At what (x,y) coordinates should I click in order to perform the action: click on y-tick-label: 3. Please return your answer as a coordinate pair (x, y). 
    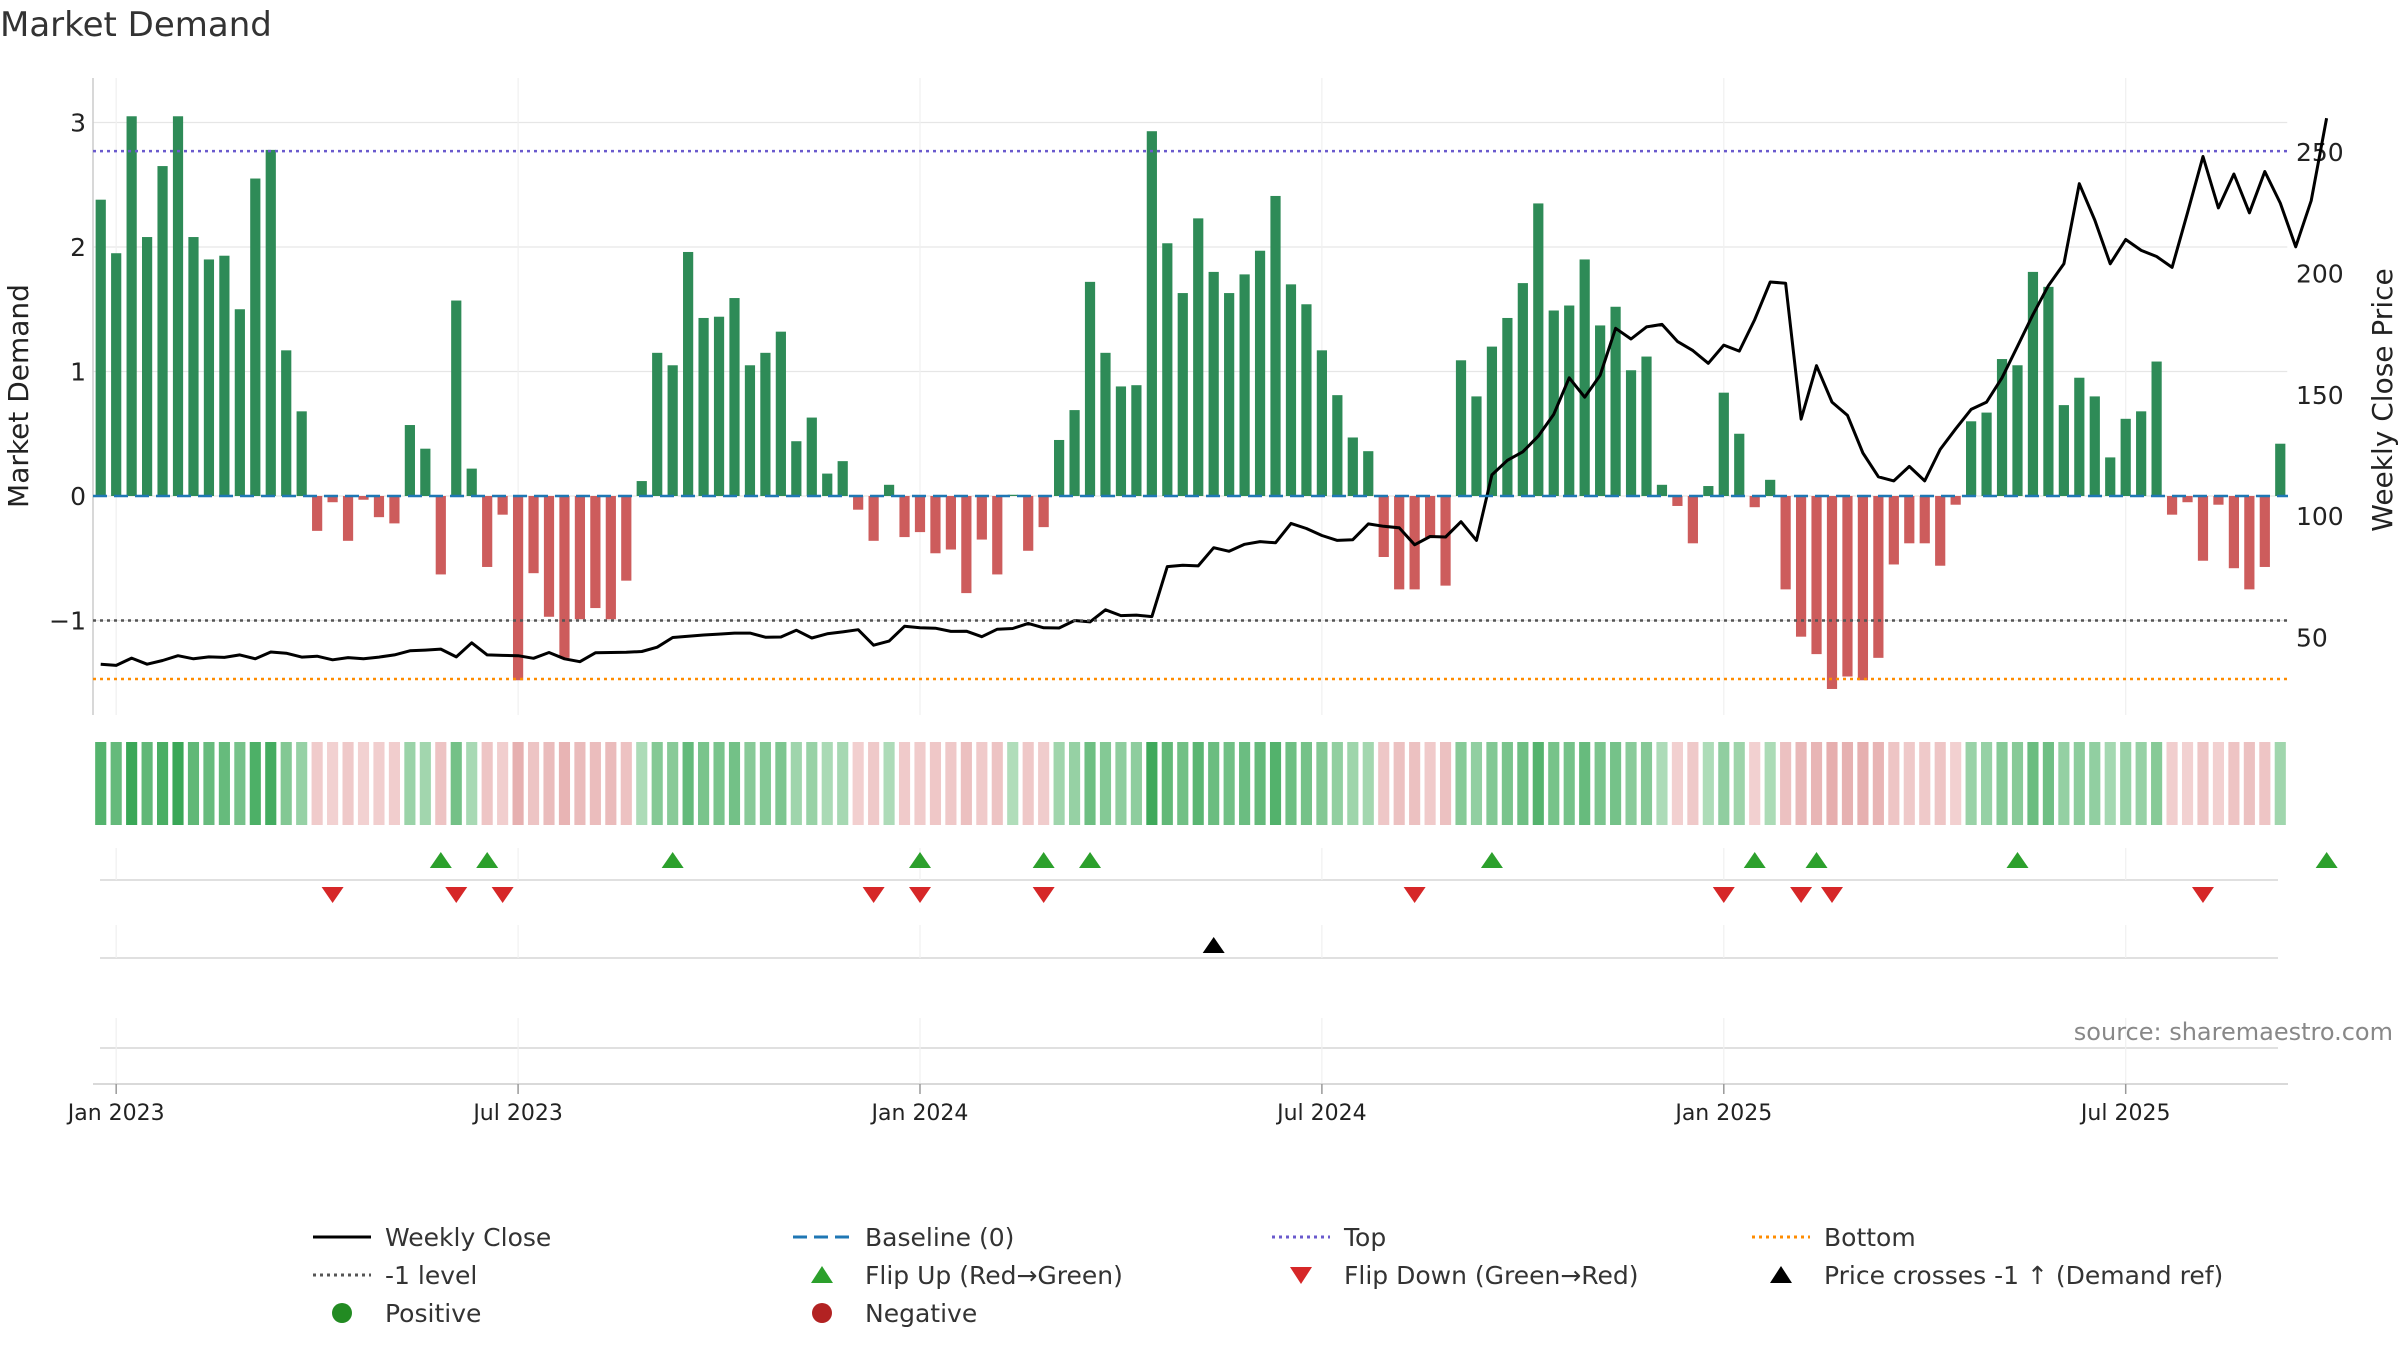
    Looking at the image, I should click on (78, 123).